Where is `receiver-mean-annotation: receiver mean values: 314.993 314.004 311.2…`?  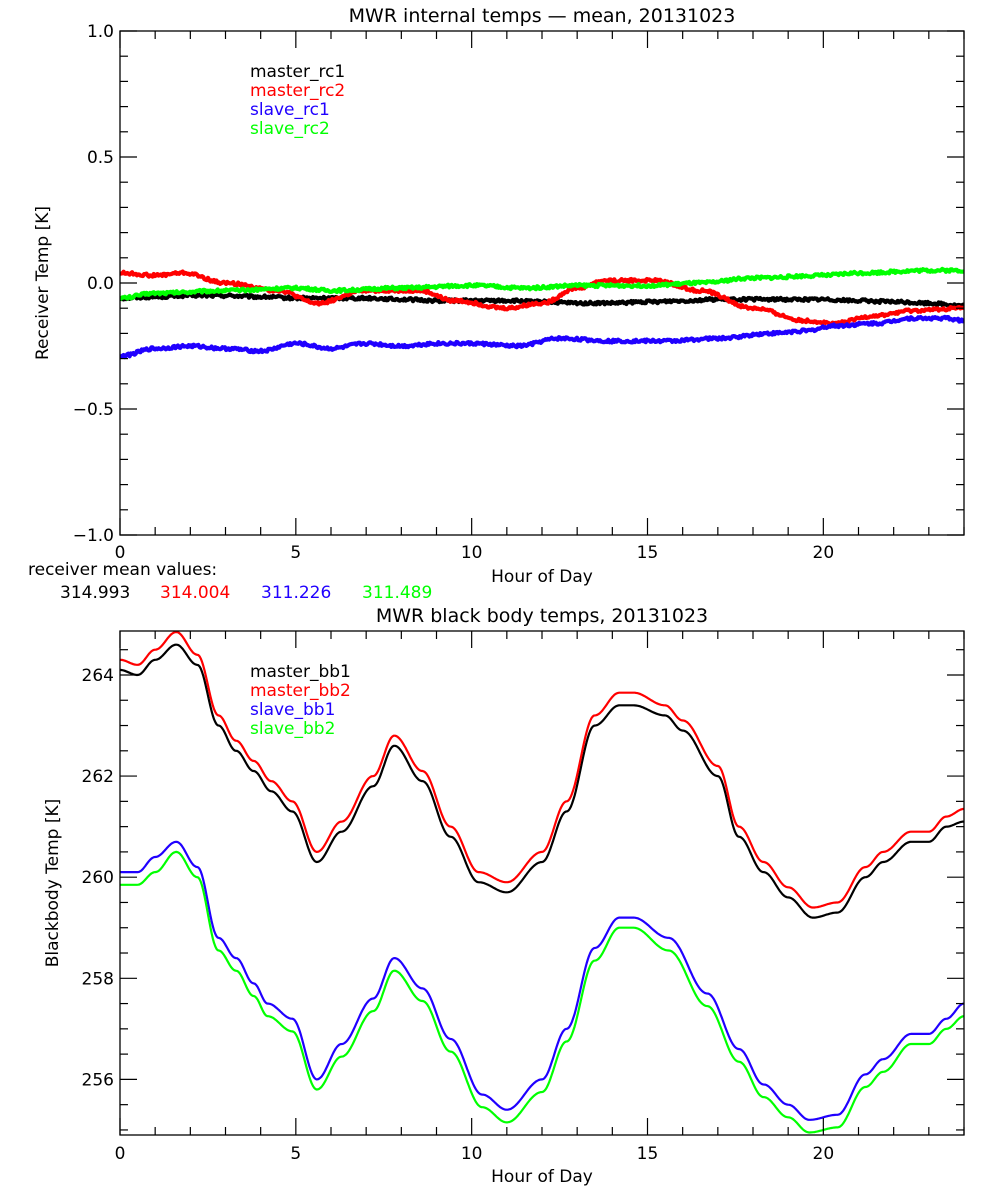 receiver-mean-annotation: receiver mean values: 314.993 314.004 311.2… is located at coordinates (230, 581).